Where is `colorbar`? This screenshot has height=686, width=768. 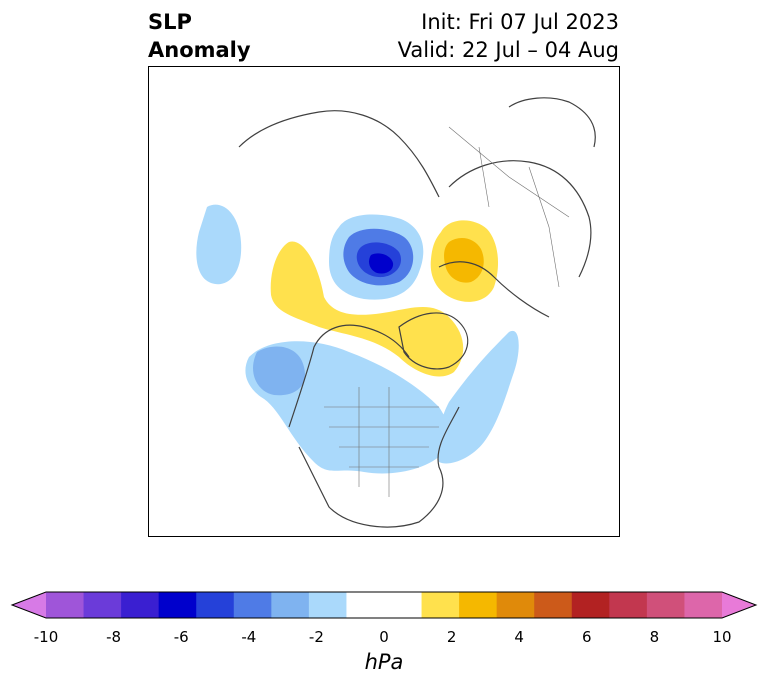 colorbar is located at coordinates (384, 605).